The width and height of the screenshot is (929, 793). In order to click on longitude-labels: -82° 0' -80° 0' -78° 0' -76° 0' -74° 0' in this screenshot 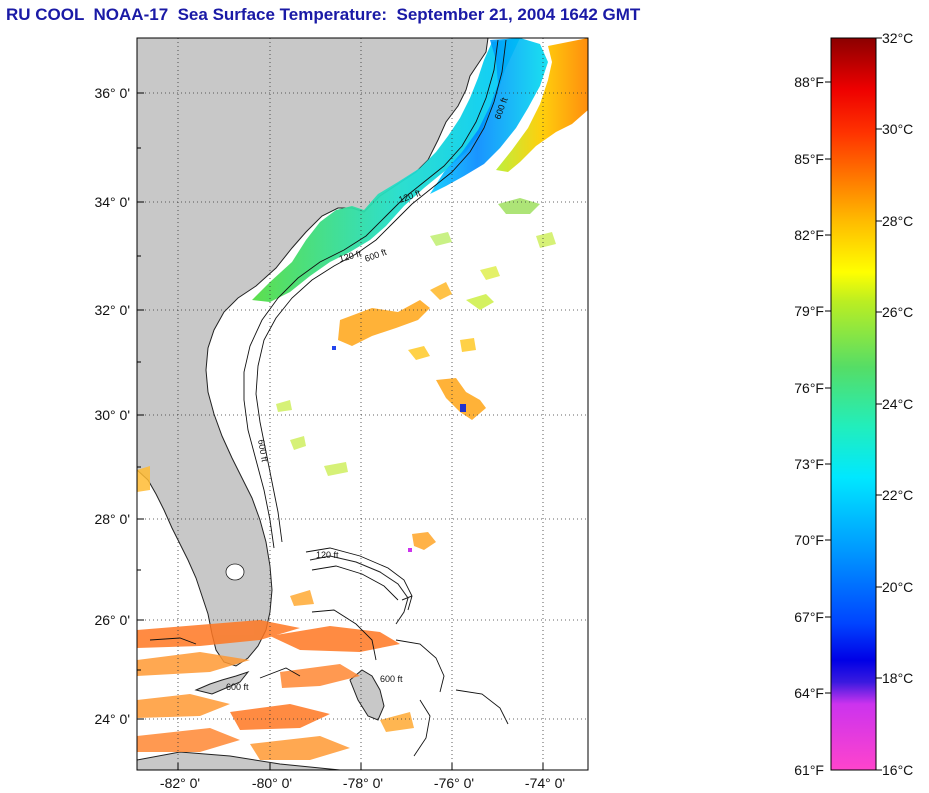, I will do `click(362, 783)`.